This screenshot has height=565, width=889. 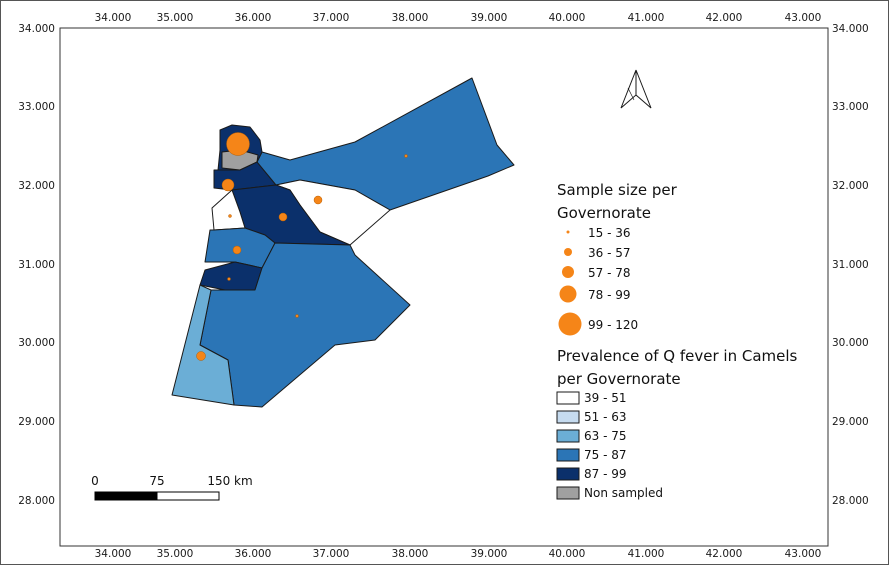 I want to click on sample-circle-tafilah, so click(x=229, y=279).